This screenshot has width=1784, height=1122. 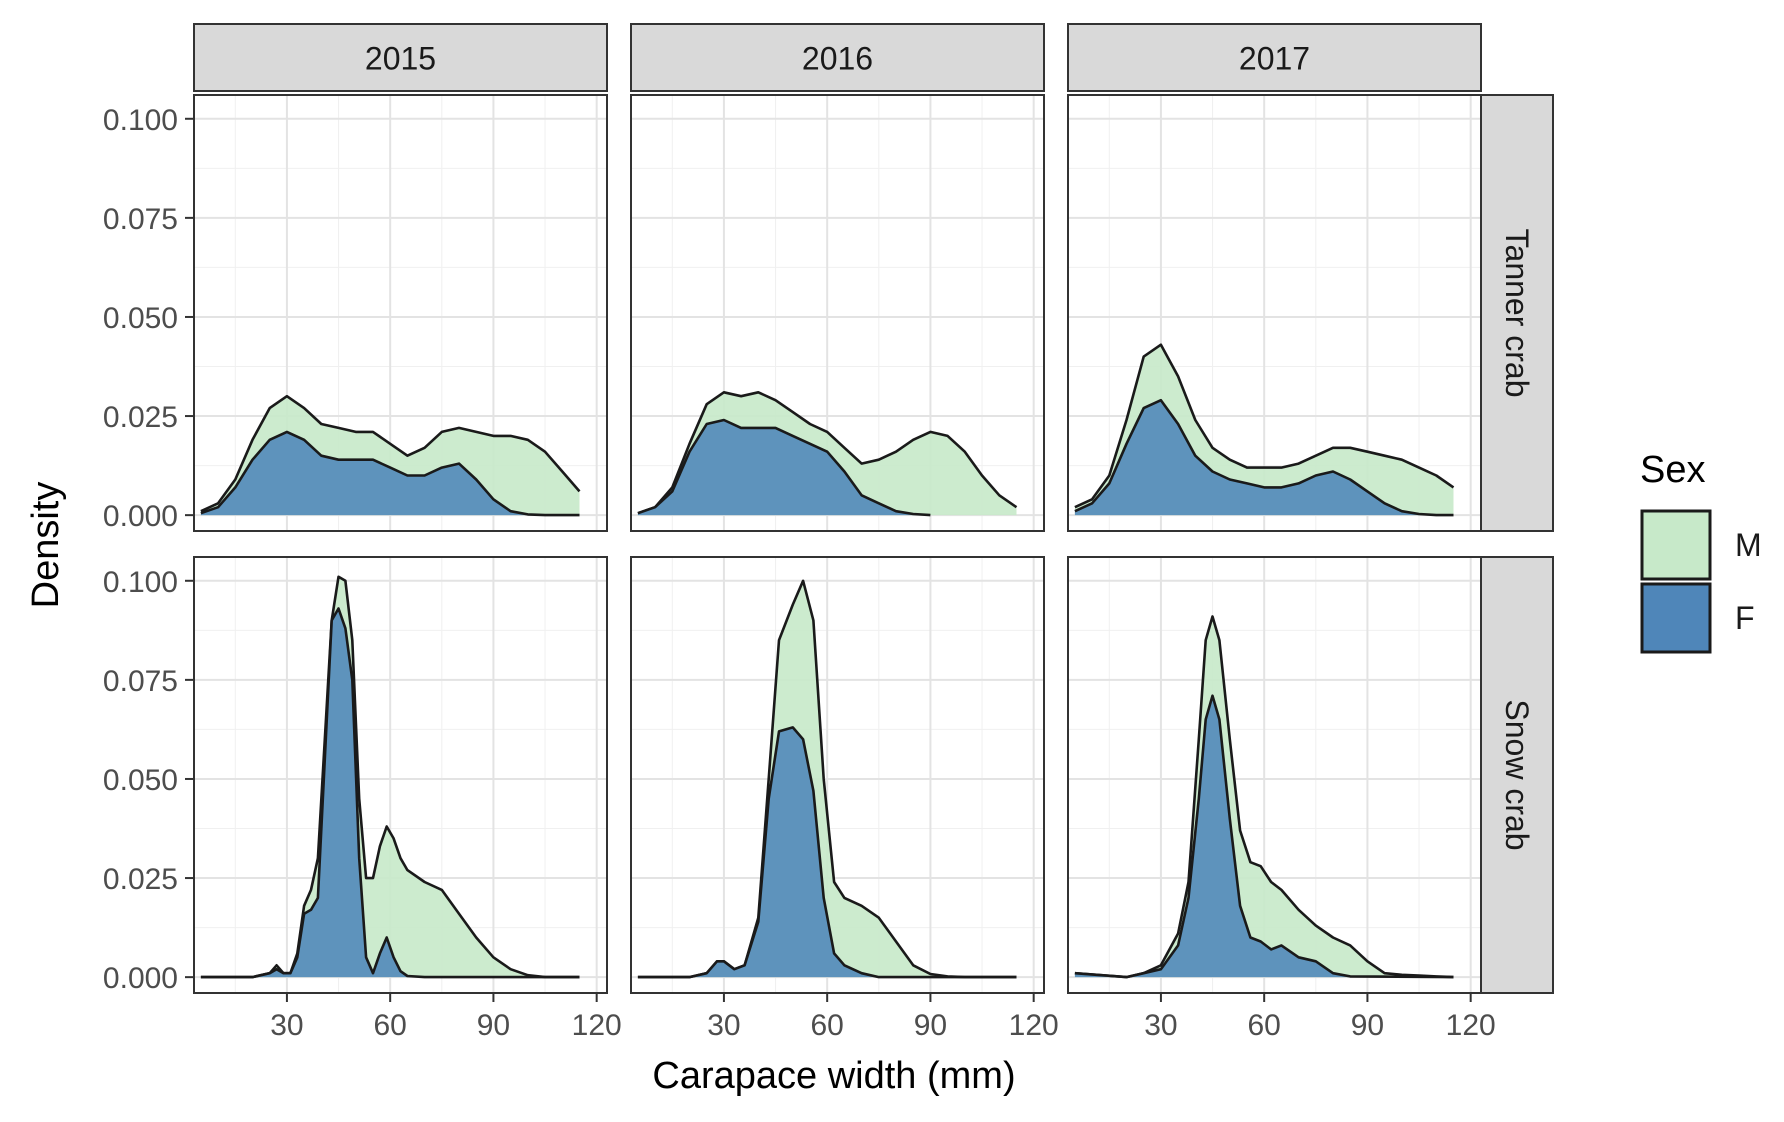 I want to click on legend: Sex M F, so click(x=1701, y=551).